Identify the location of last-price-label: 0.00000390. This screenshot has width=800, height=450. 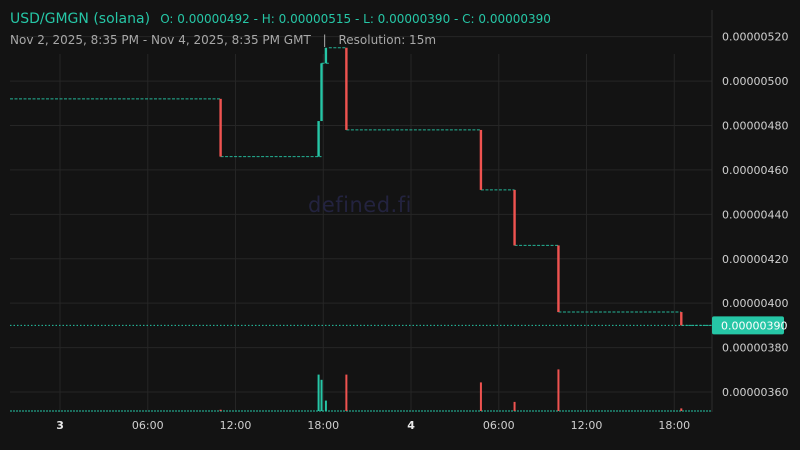
(754, 325).